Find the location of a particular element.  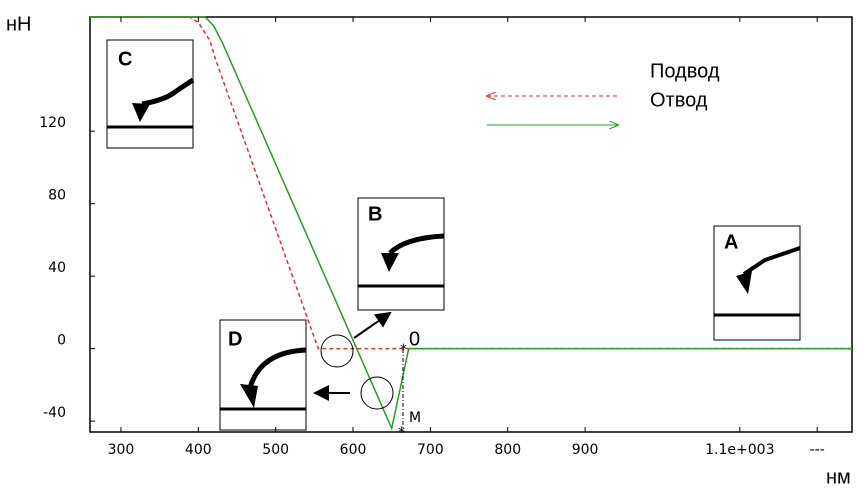

y-tick-label: 40 is located at coordinates (57, 268).